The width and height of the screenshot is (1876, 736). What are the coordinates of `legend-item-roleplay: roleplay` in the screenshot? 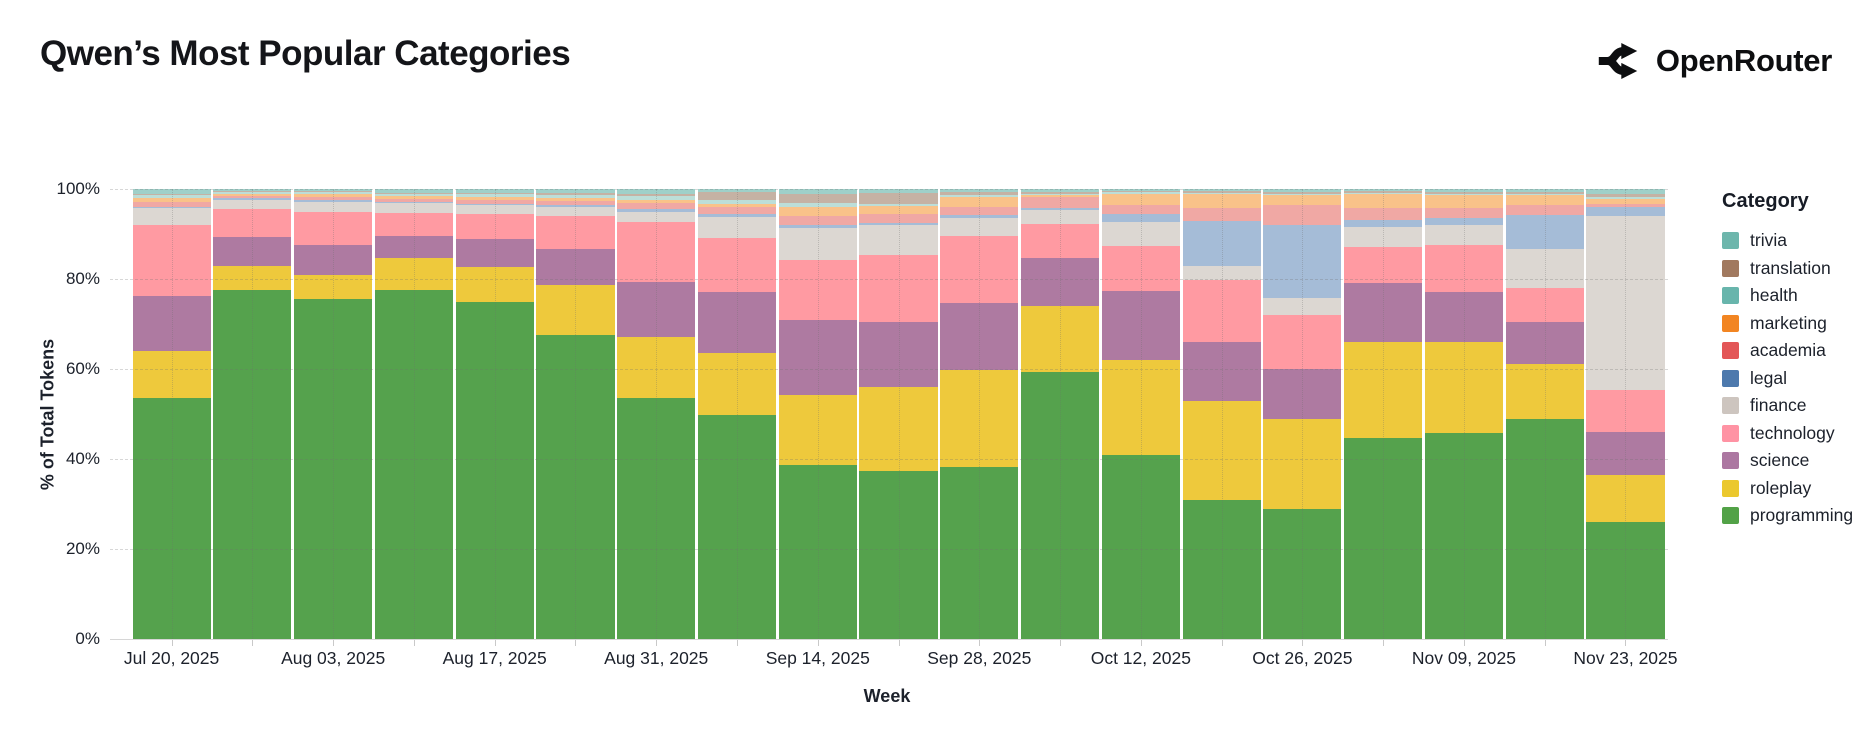 It's located at (1797, 489).